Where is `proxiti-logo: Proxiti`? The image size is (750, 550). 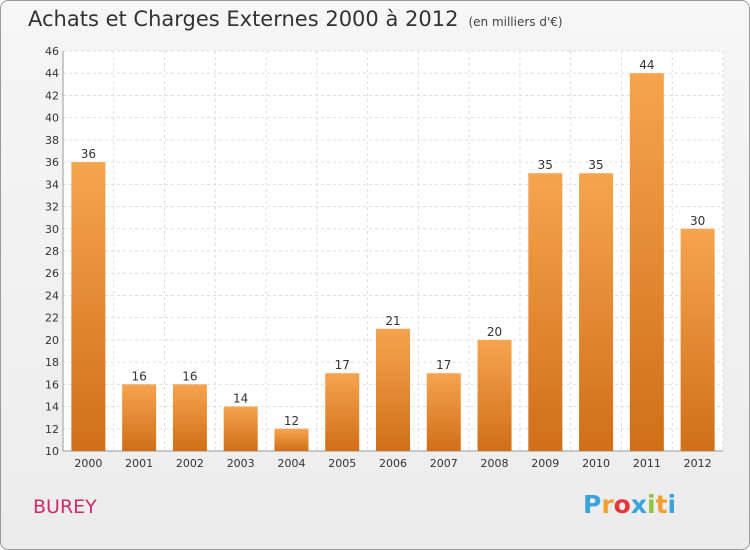 proxiti-logo: Proxiti is located at coordinates (629, 504).